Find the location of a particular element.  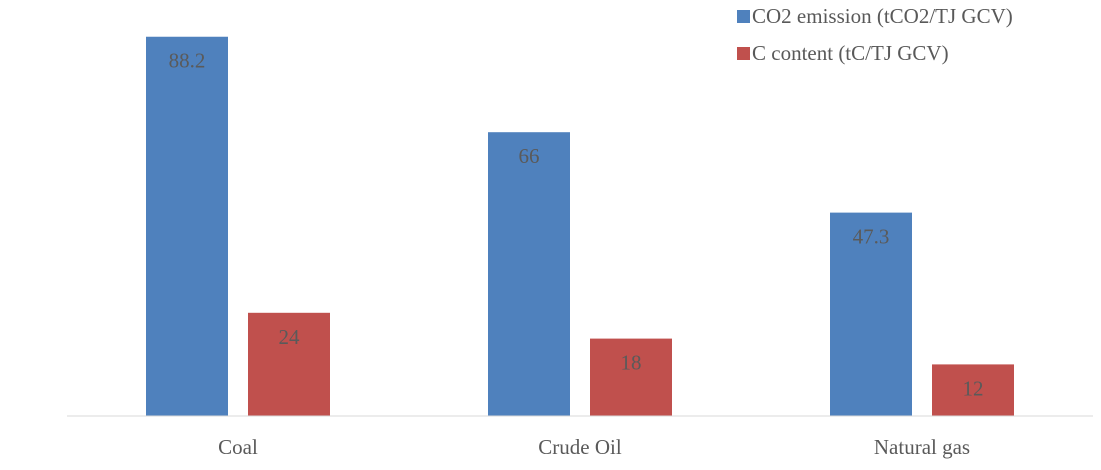

legend-item-series-1: CO2 emission (tCO2/TJ GCV) is located at coordinates (875, 16).